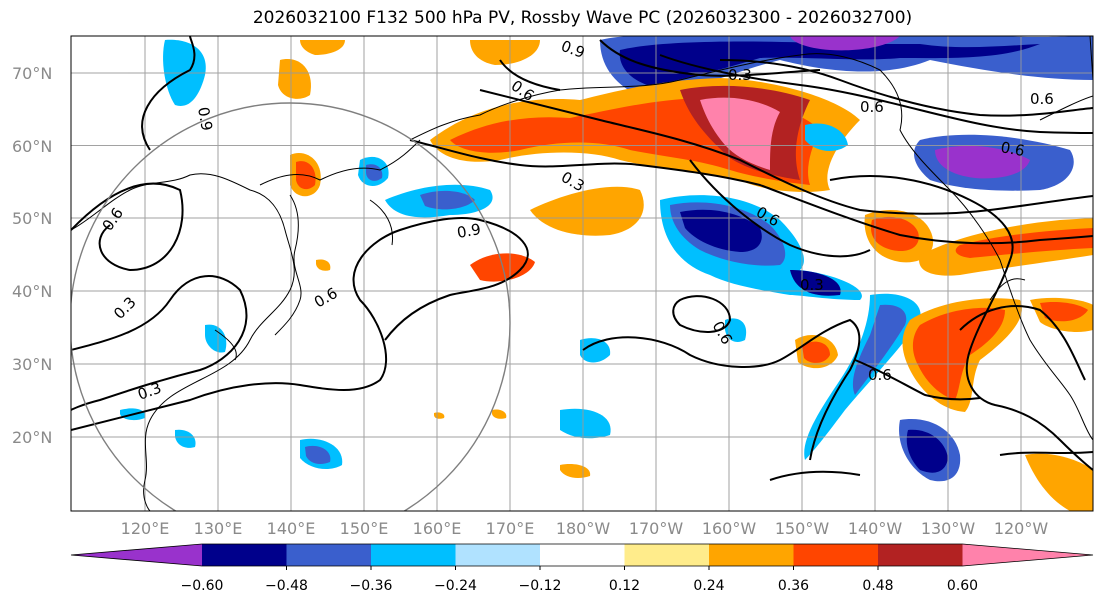 Image resolution: width=1105 pixels, height=604 pixels. Describe the element at coordinates (540, 586) in the screenshot. I see `colorbar-tick: −0.12` at that location.